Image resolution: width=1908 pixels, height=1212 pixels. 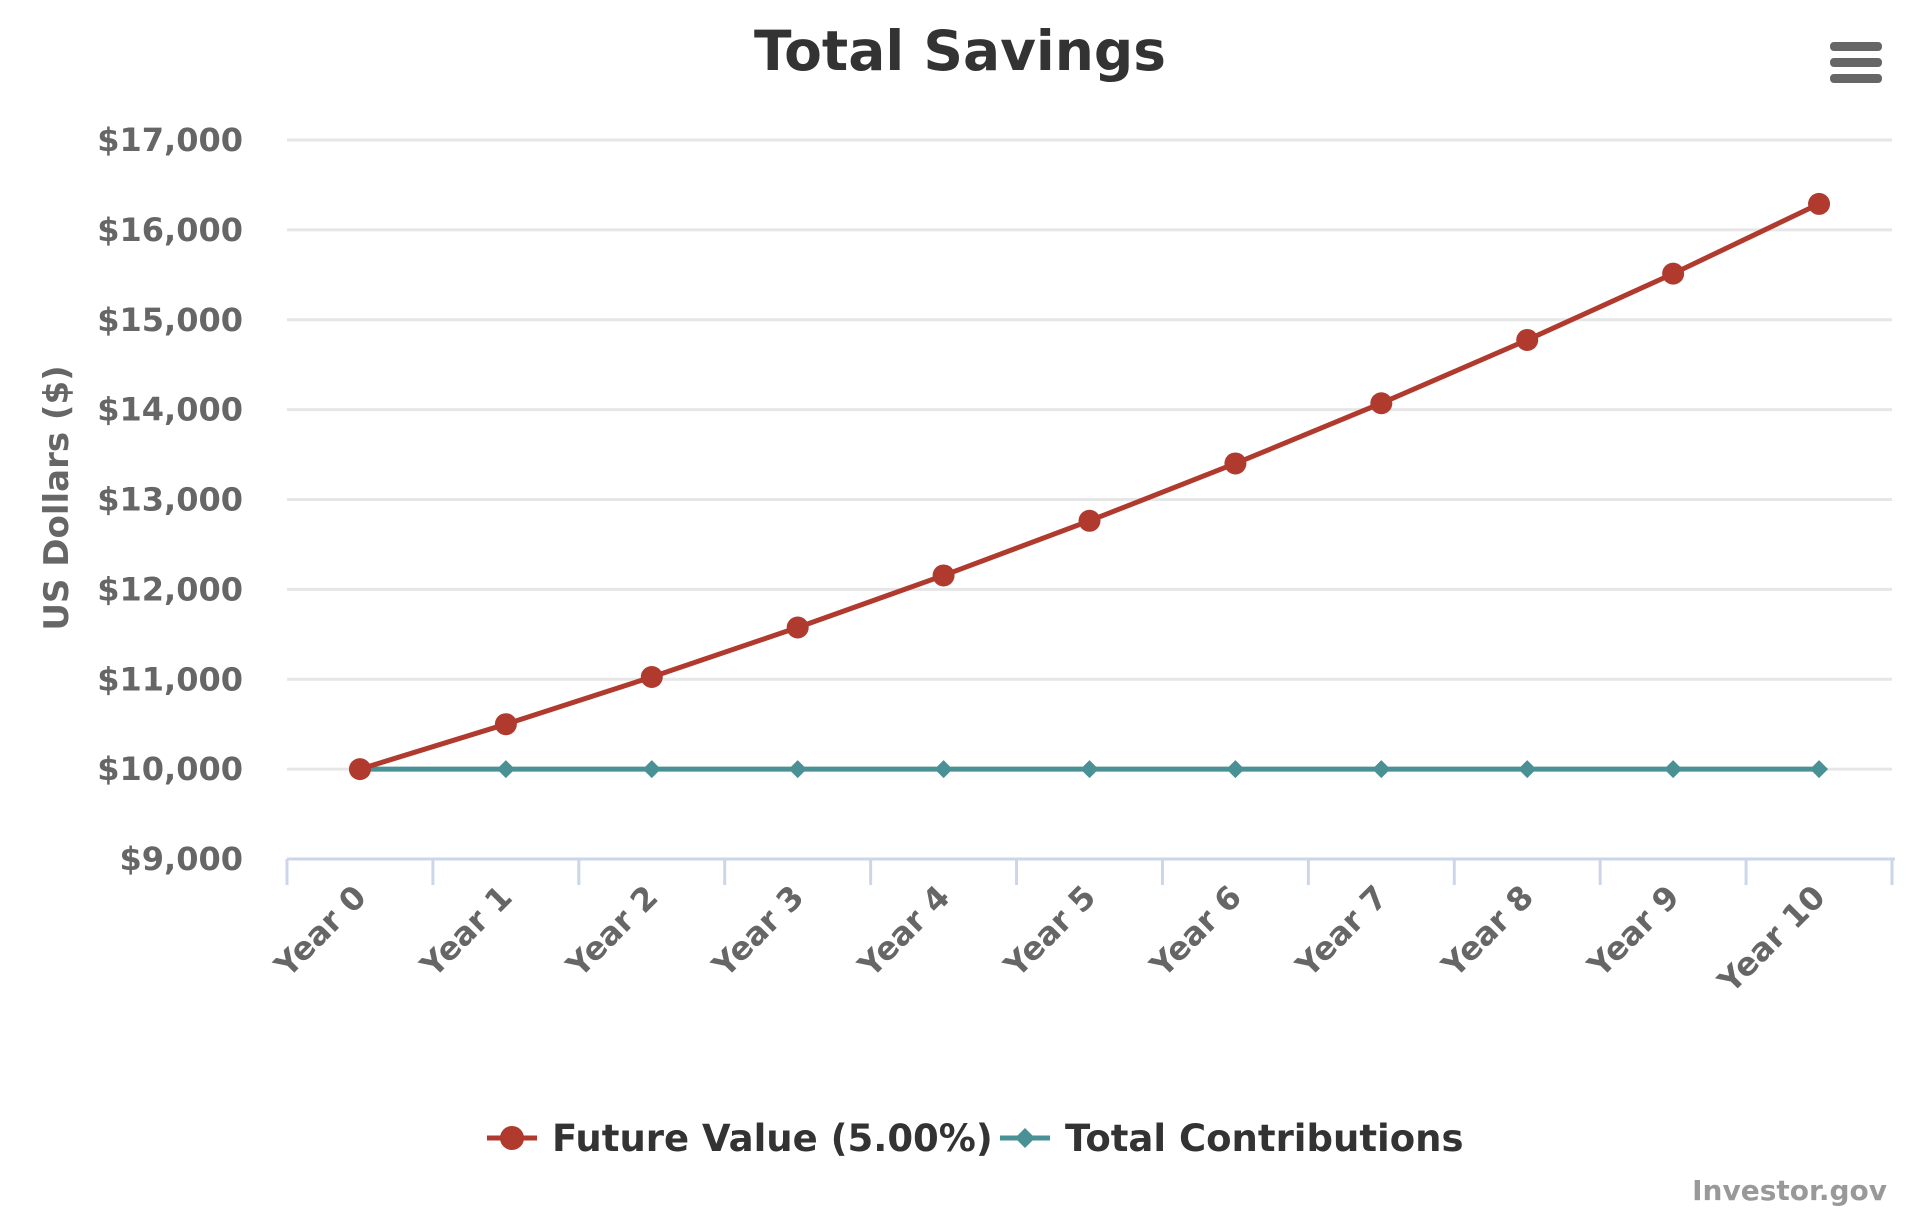 I want to click on x-tick-label: Year 6, so click(x=1195, y=931).